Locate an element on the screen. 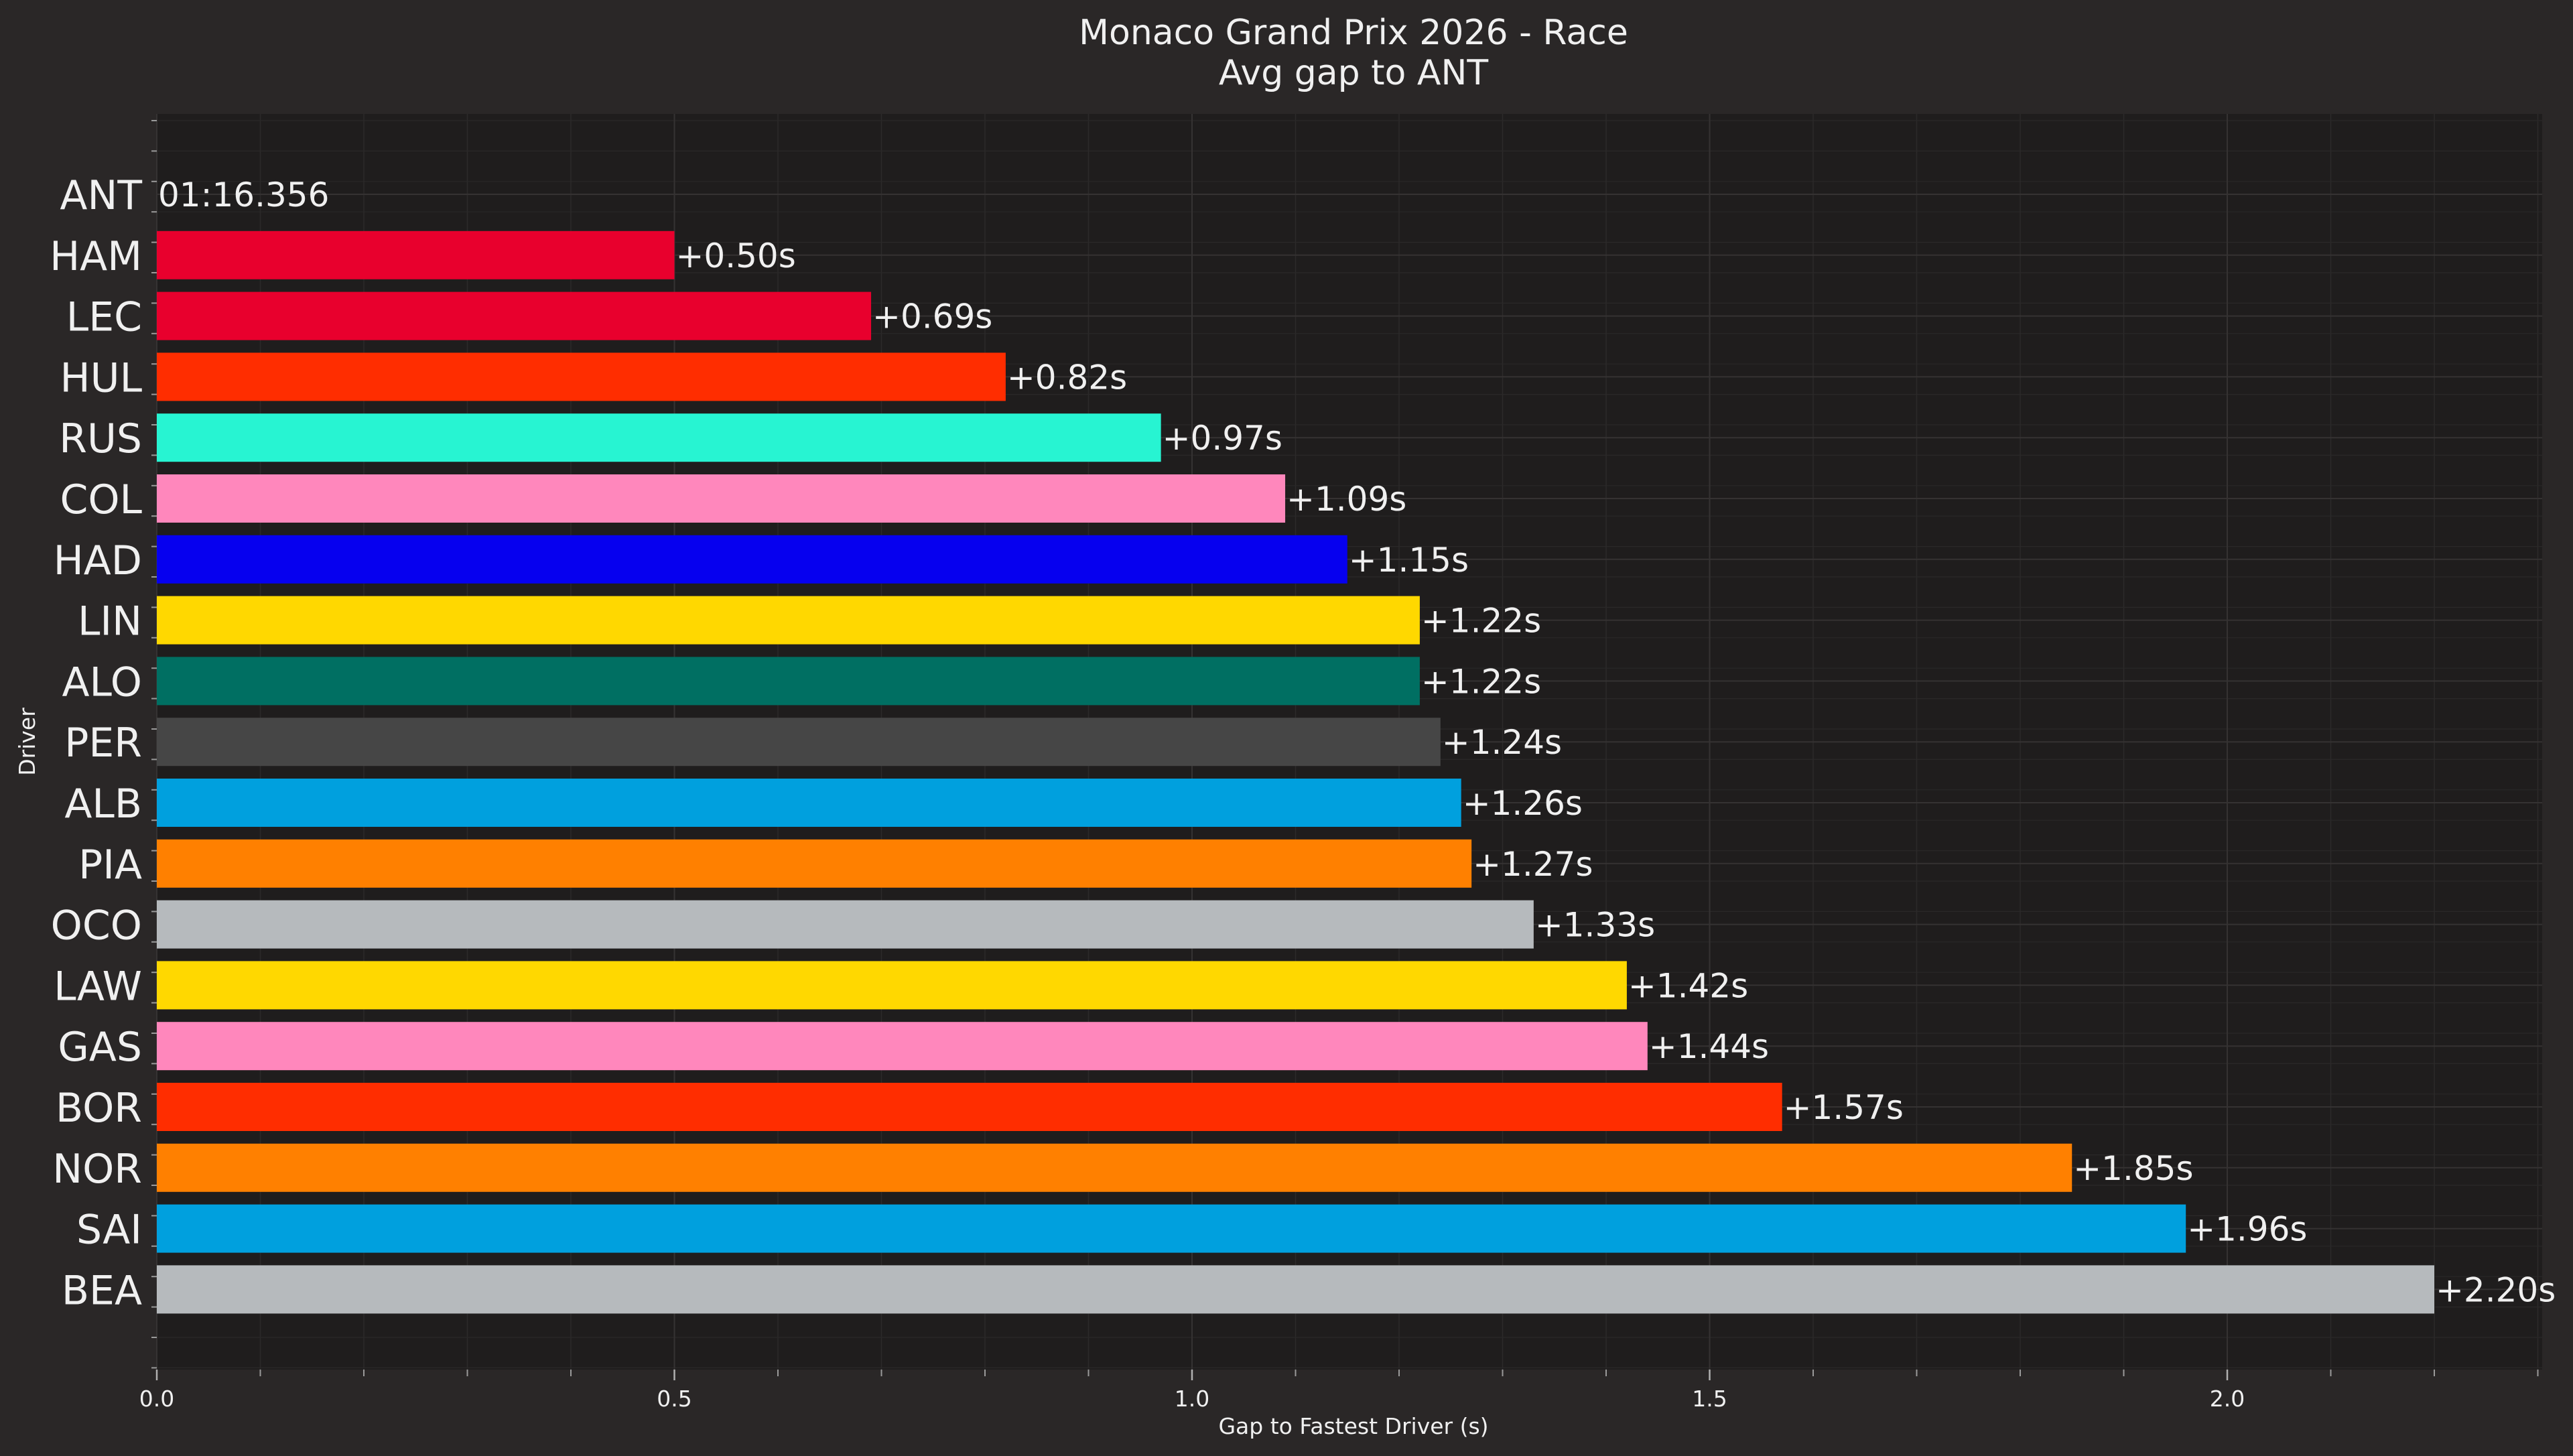 This screenshot has width=2573, height=1456. value-label: +1.57s is located at coordinates (1844, 1107).